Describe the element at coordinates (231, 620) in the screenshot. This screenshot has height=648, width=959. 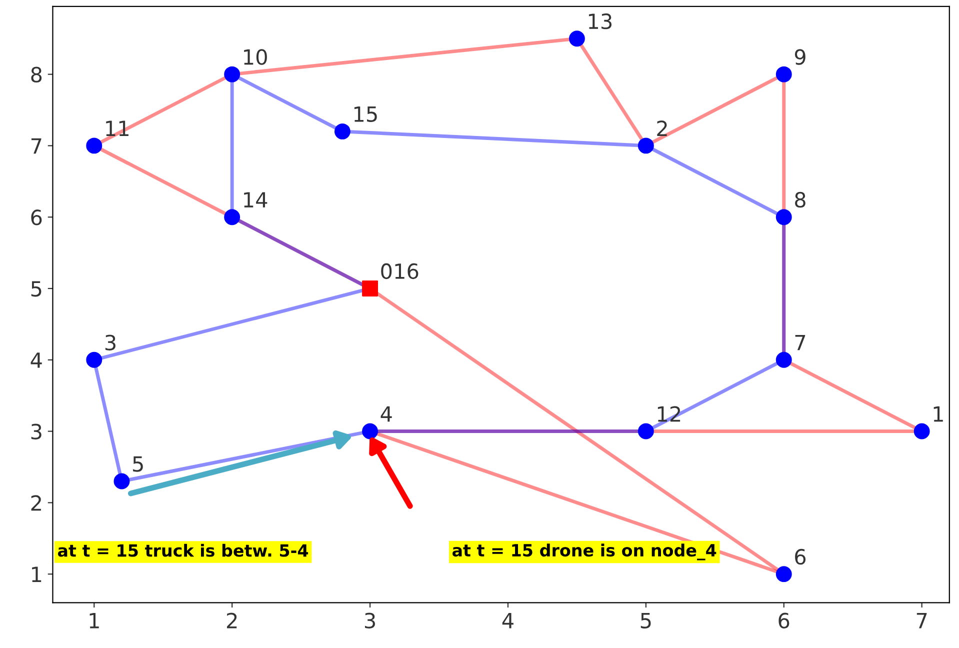
I see `x-tick-label: 2` at that location.